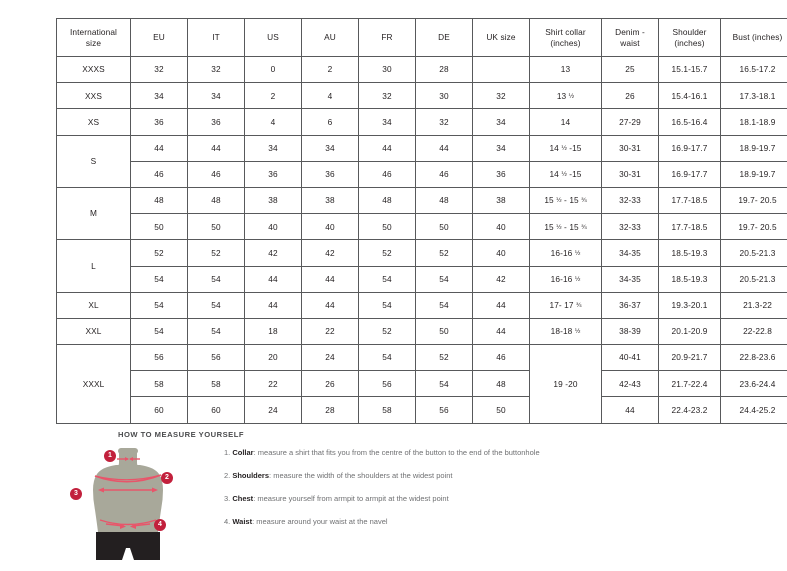  What do you see at coordinates (630, 122) in the screenshot?
I see `cell-denim: 27-29` at bounding box center [630, 122].